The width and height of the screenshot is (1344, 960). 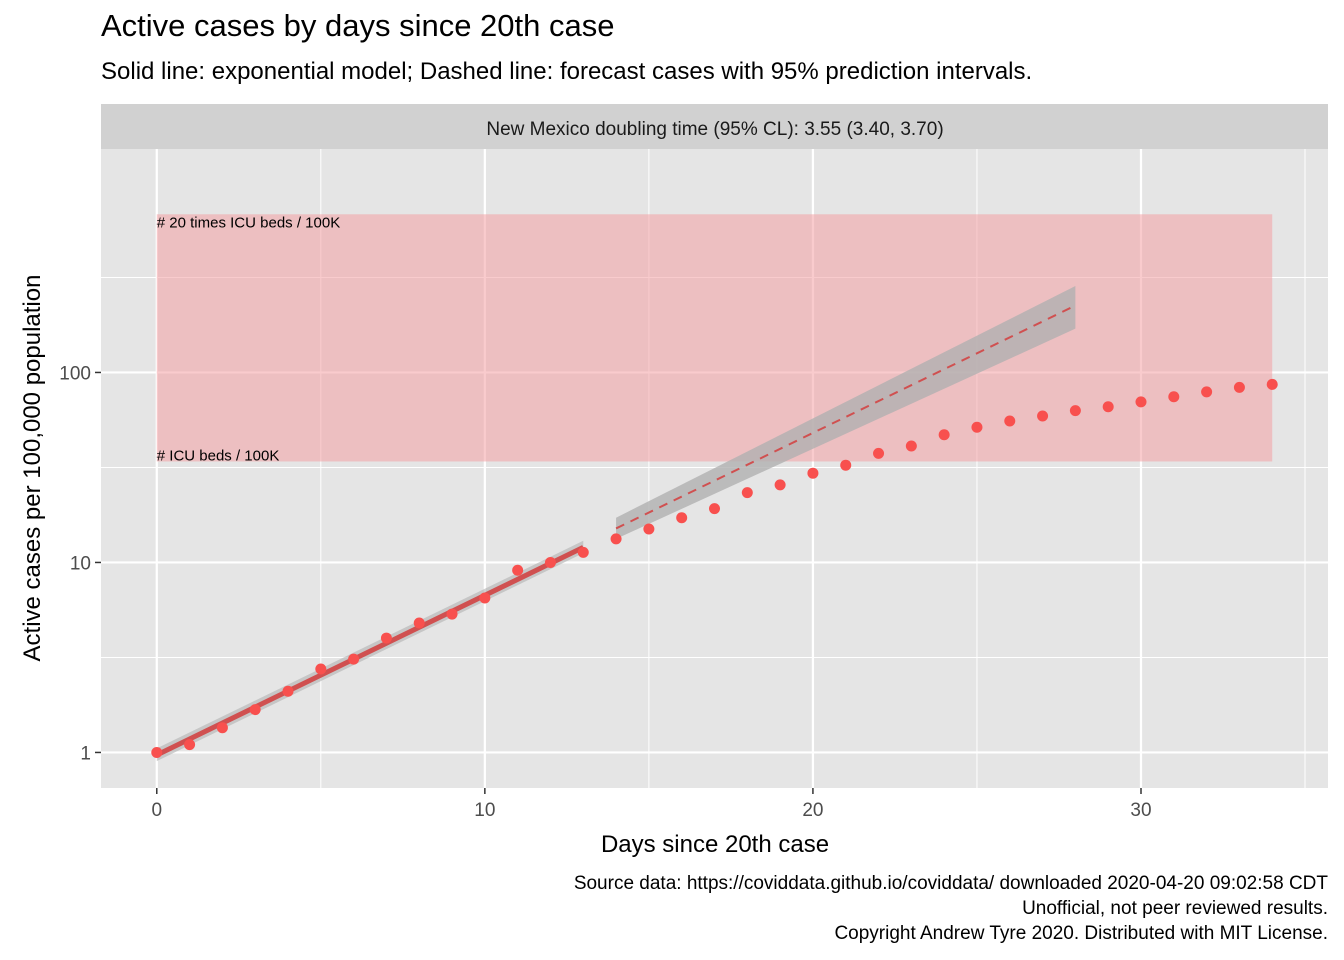 What do you see at coordinates (85, 753) in the screenshot?
I see `y-tick-label: 1` at bounding box center [85, 753].